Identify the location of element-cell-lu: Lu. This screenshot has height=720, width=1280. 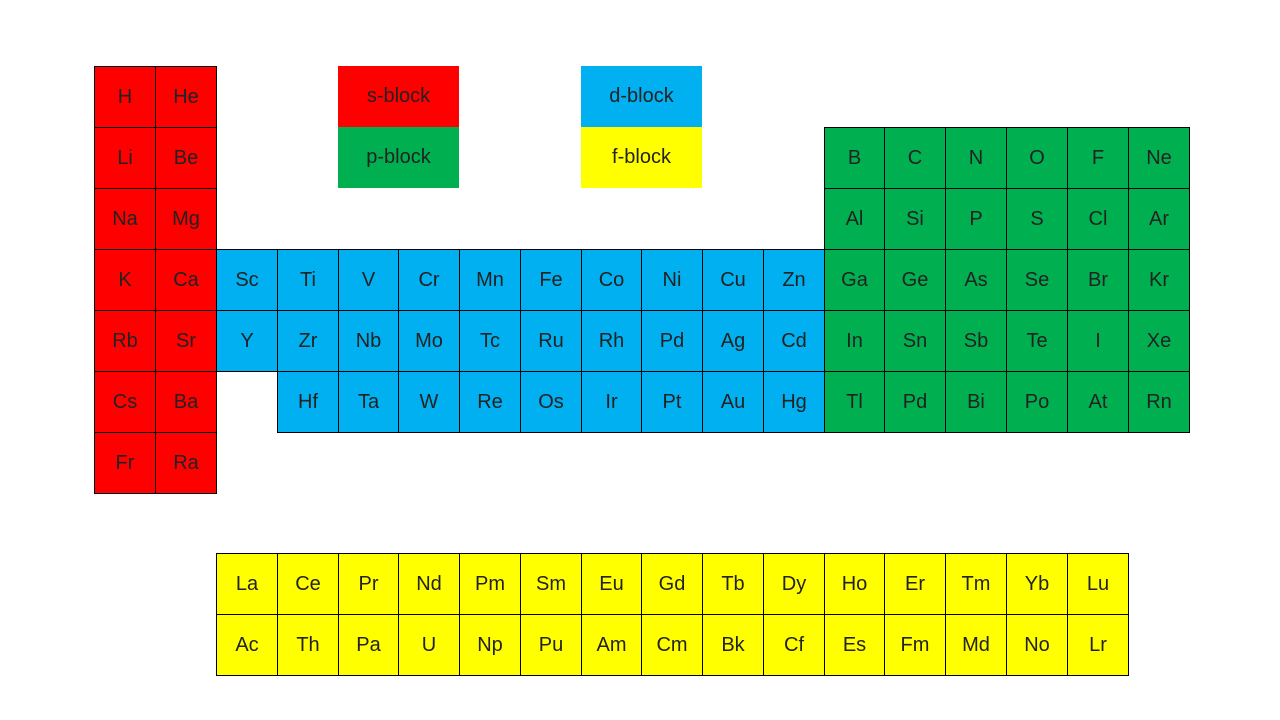
(1098, 584).